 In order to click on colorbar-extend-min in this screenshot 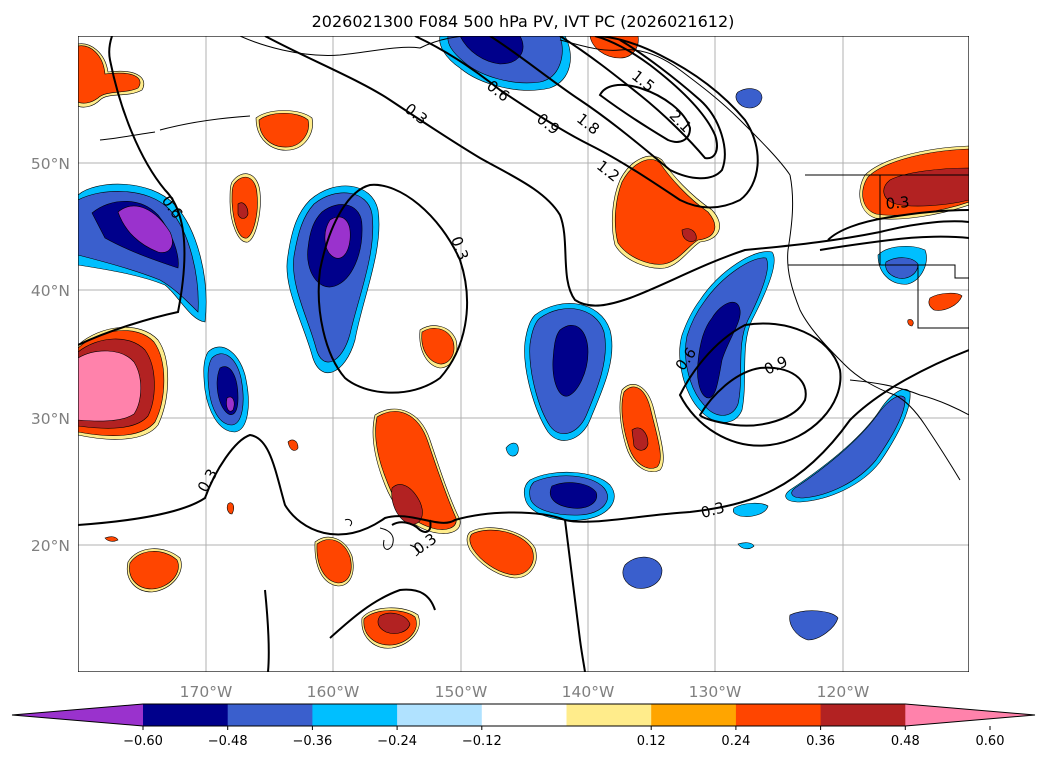, I will do `click(77, 715)`.